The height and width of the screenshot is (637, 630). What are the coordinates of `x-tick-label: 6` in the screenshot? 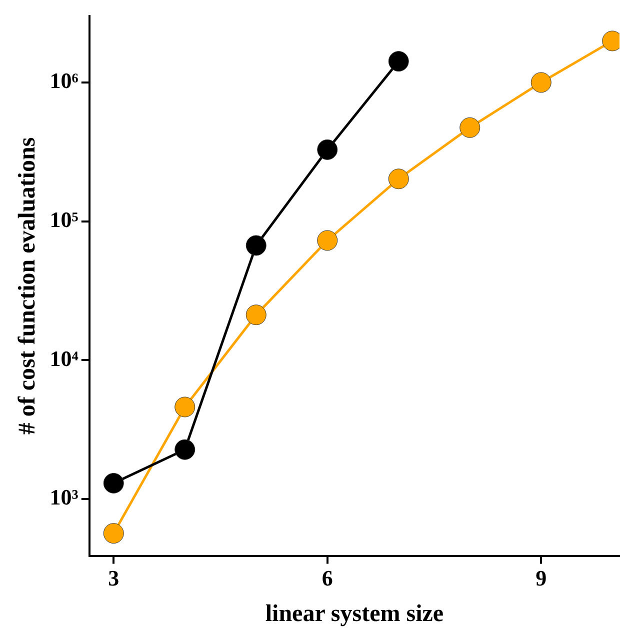 It's located at (327, 578).